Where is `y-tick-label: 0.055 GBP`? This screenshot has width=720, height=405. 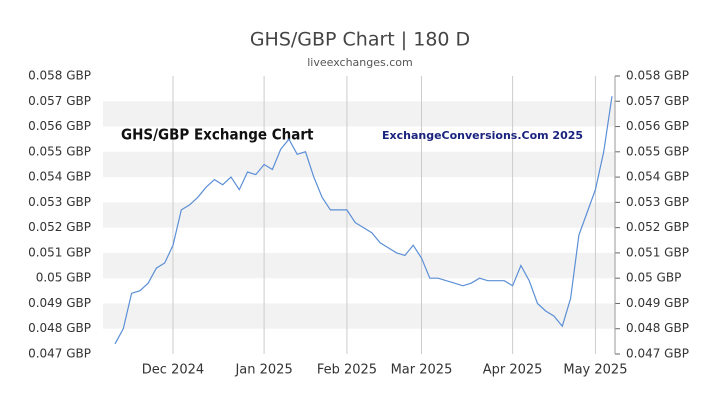
y-tick-label: 0.055 GBP is located at coordinates (59, 151).